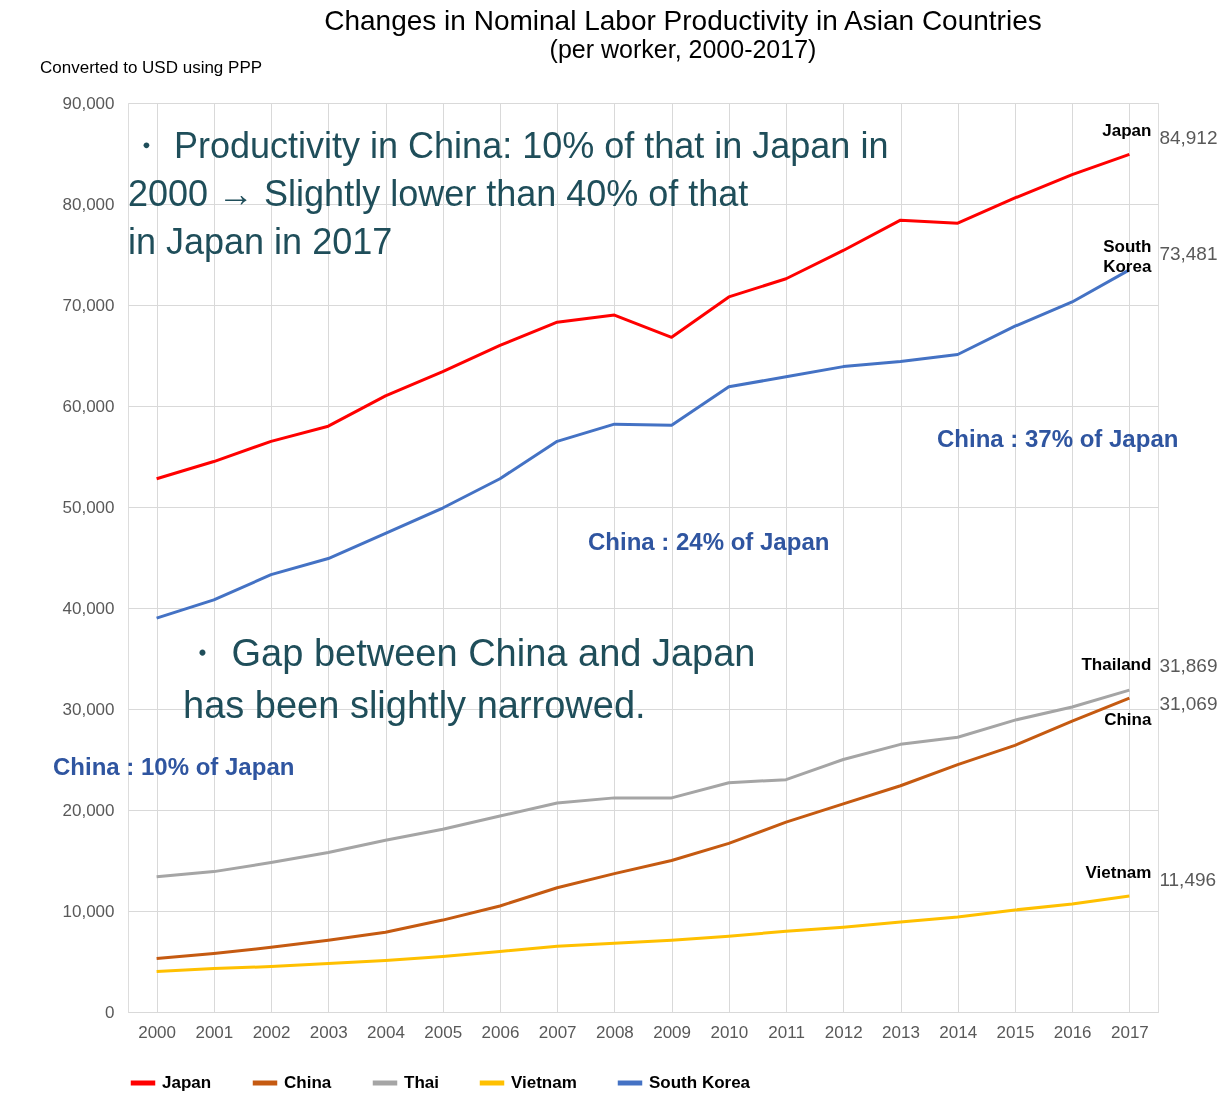 This screenshot has width=1227, height=1106. Describe the element at coordinates (88, 103) in the screenshot. I see `y-tick-label: 90,000` at that location.